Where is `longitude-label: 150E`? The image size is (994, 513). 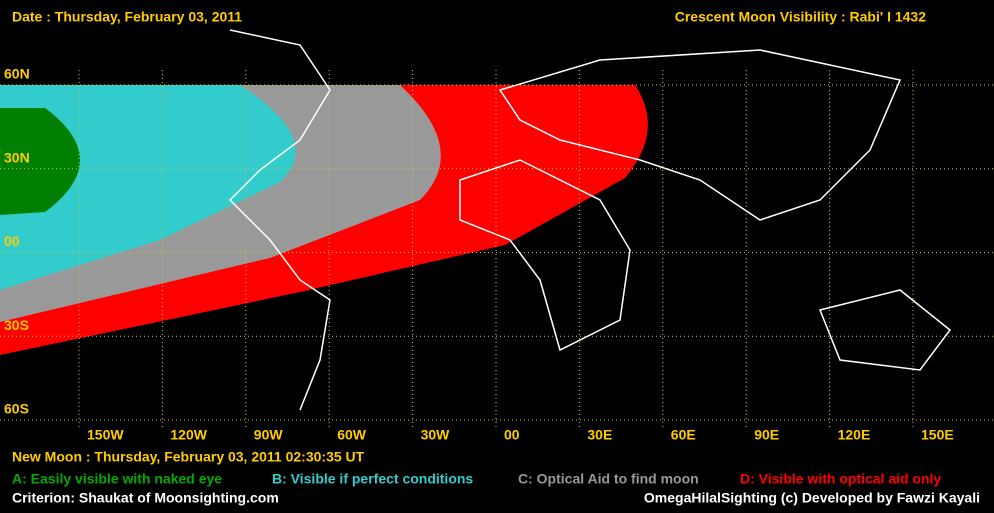 longitude-label: 150E is located at coordinates (937, 435).